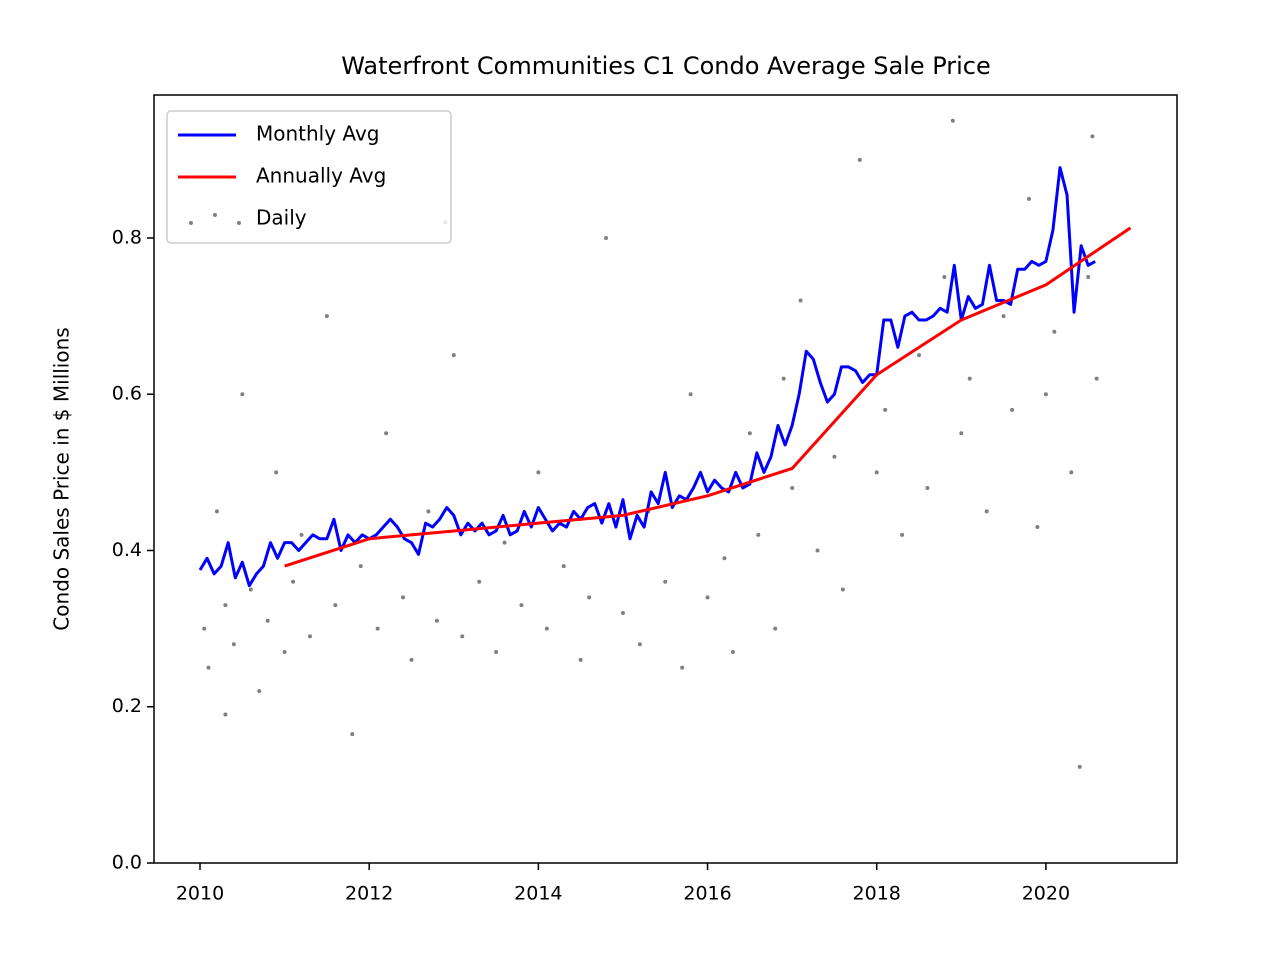 The width and height of the screenshot is (1280, 960). What do you see at coordinates (321, 176) in the screenshot?
I see `legend-label: Annually Avg` at bounding box center [321, 176].